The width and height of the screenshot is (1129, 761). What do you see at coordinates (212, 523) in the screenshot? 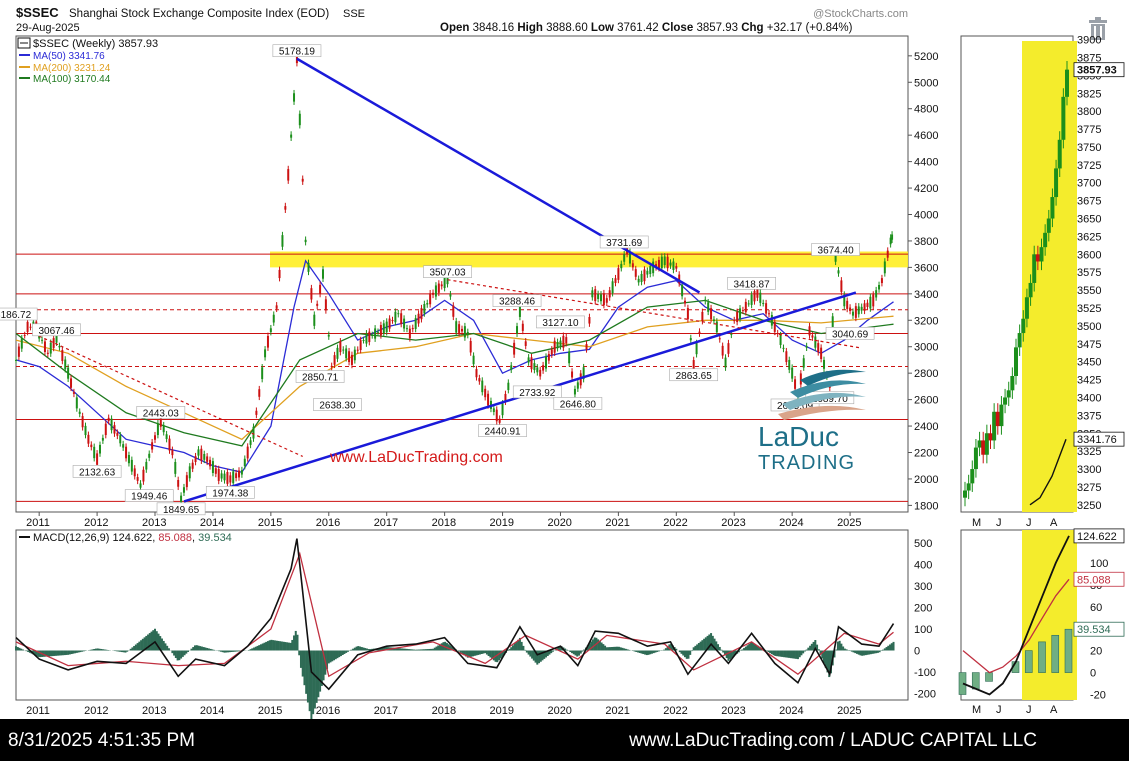
I see `x-tick-label: 2014` at bounding box center [212, 523].